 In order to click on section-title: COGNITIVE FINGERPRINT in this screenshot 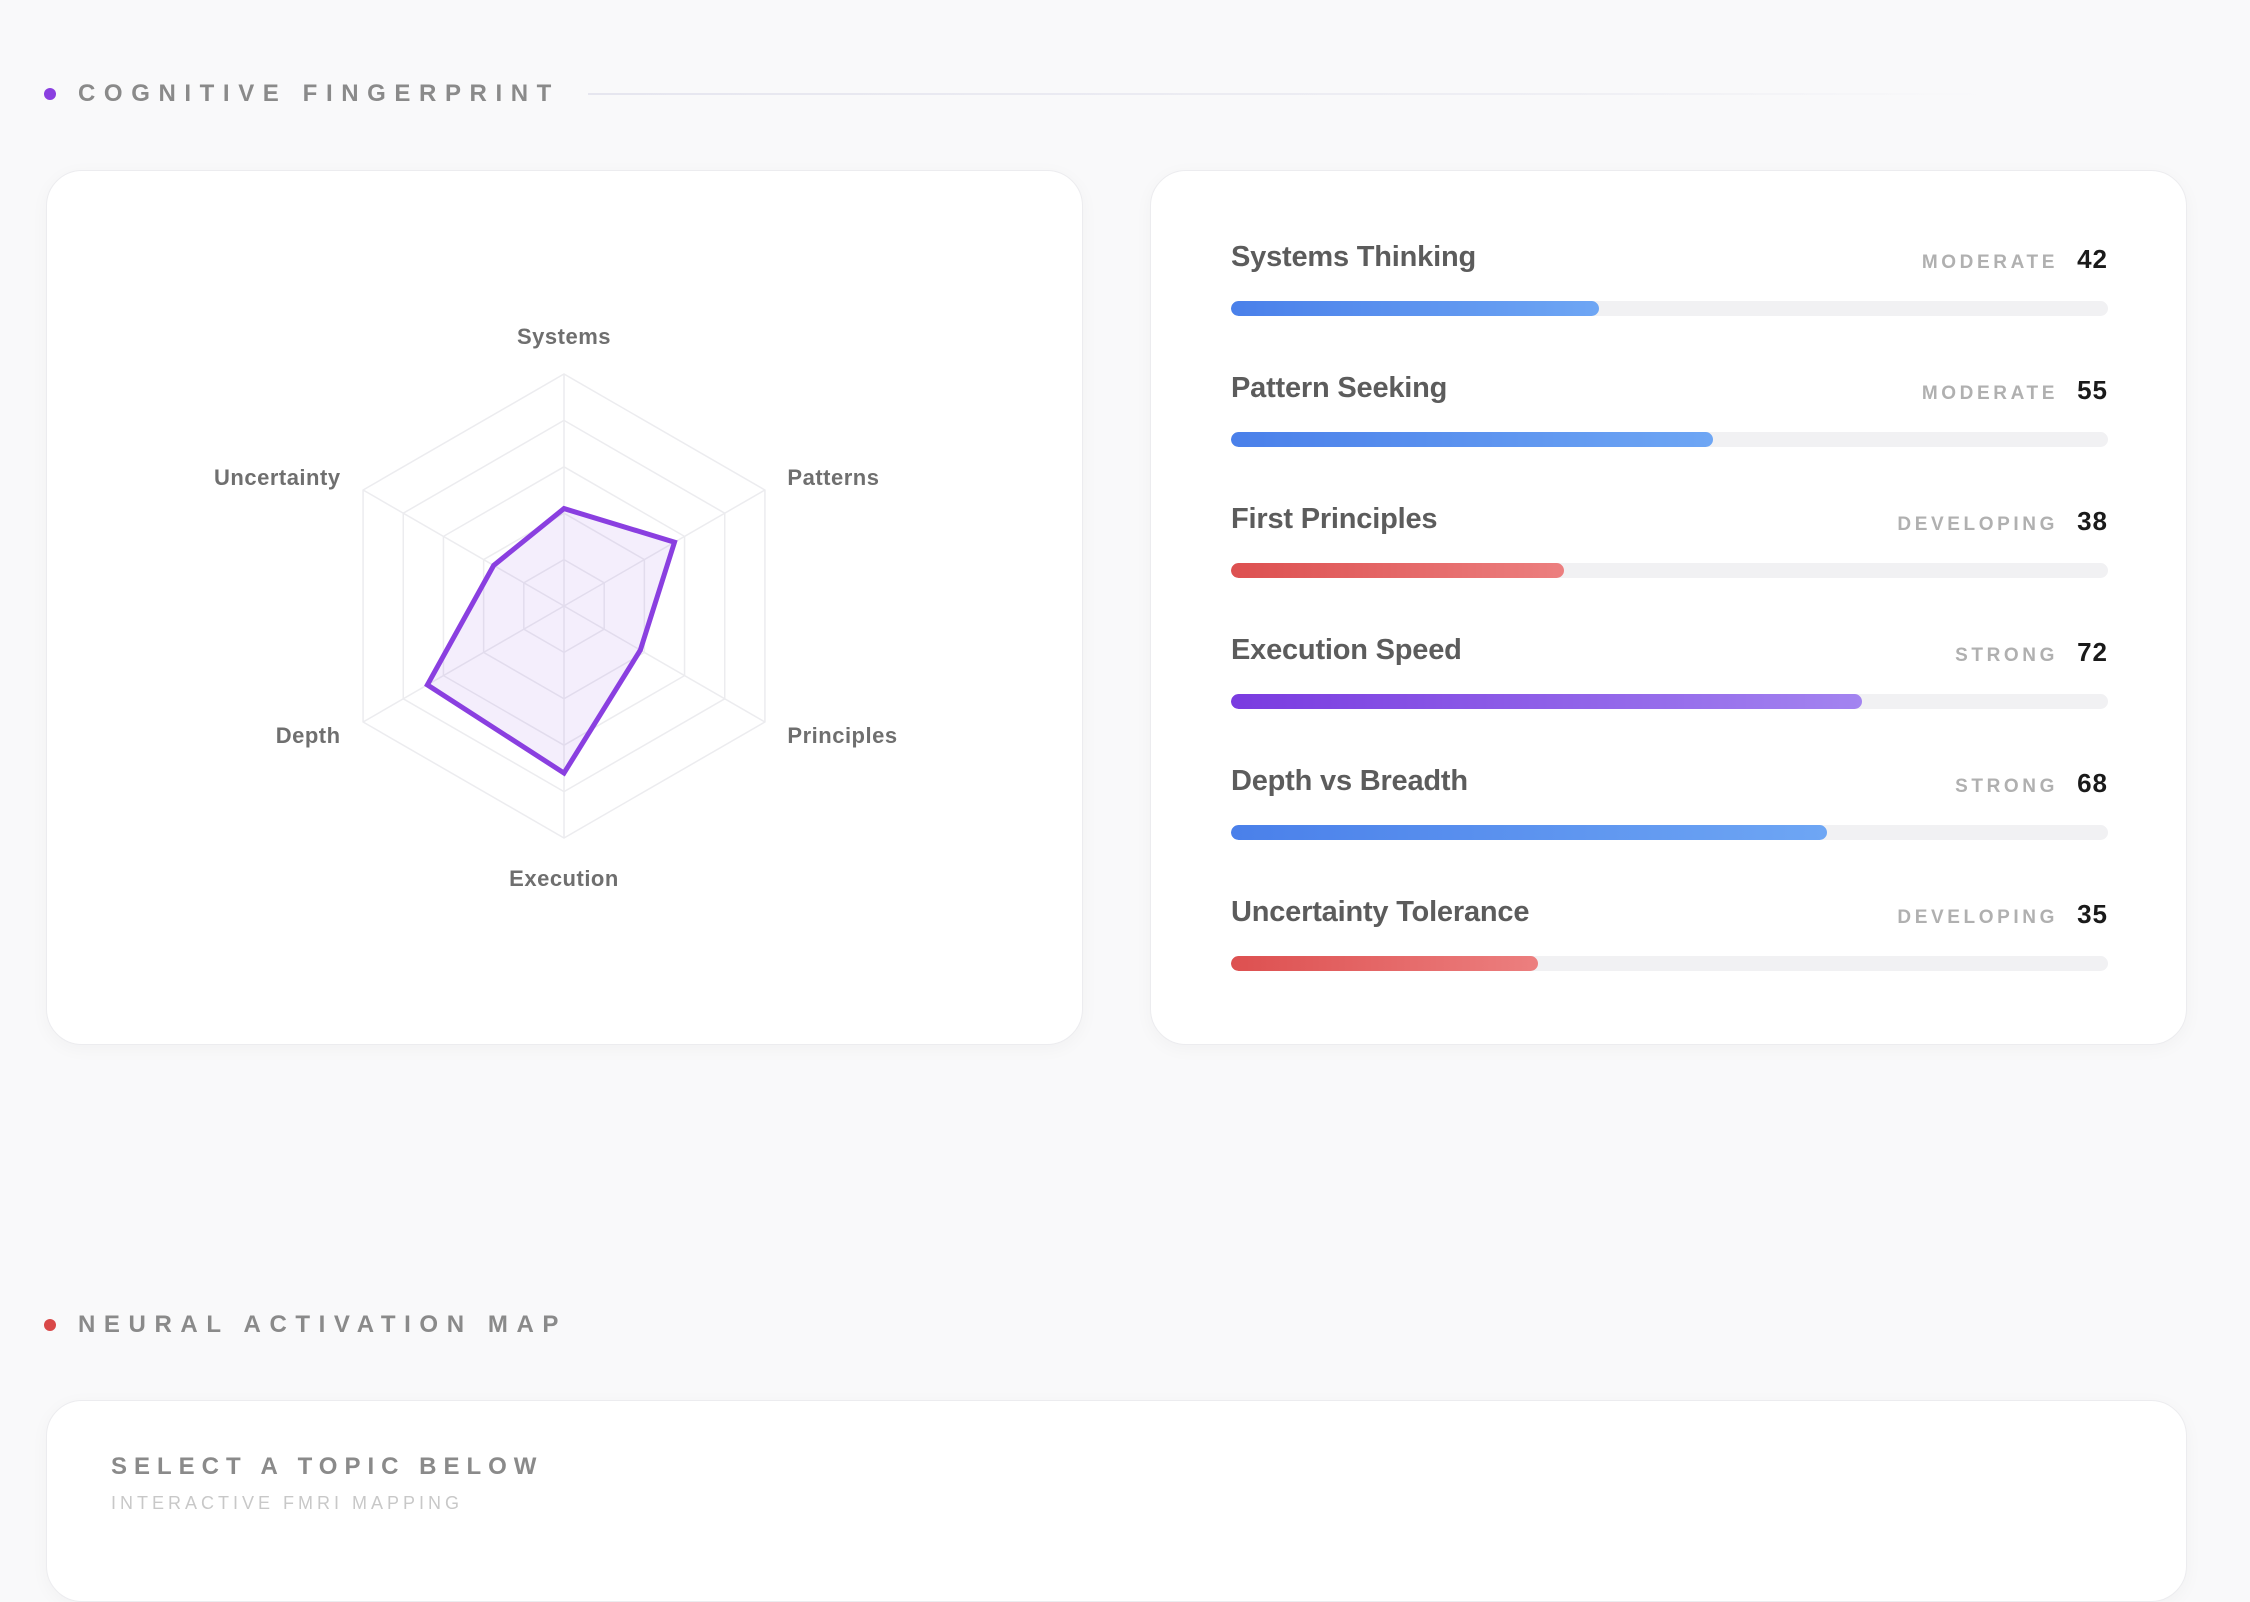, I will do `click(319, 93)`.